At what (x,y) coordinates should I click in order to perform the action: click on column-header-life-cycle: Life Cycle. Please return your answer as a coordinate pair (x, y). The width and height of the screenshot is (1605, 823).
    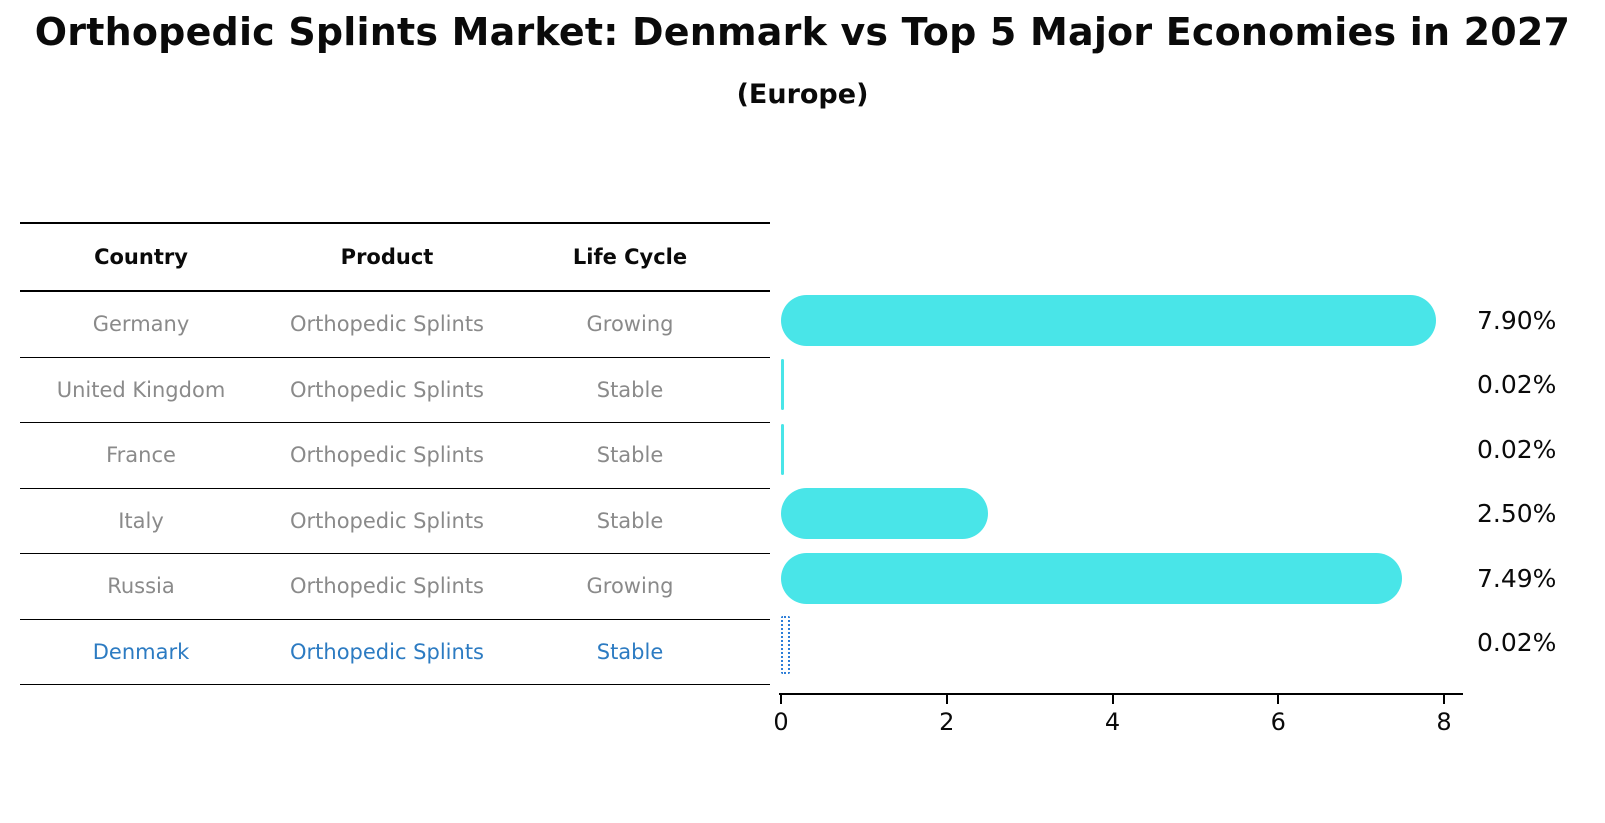
    Looking at the image, I should click on (630, 257).